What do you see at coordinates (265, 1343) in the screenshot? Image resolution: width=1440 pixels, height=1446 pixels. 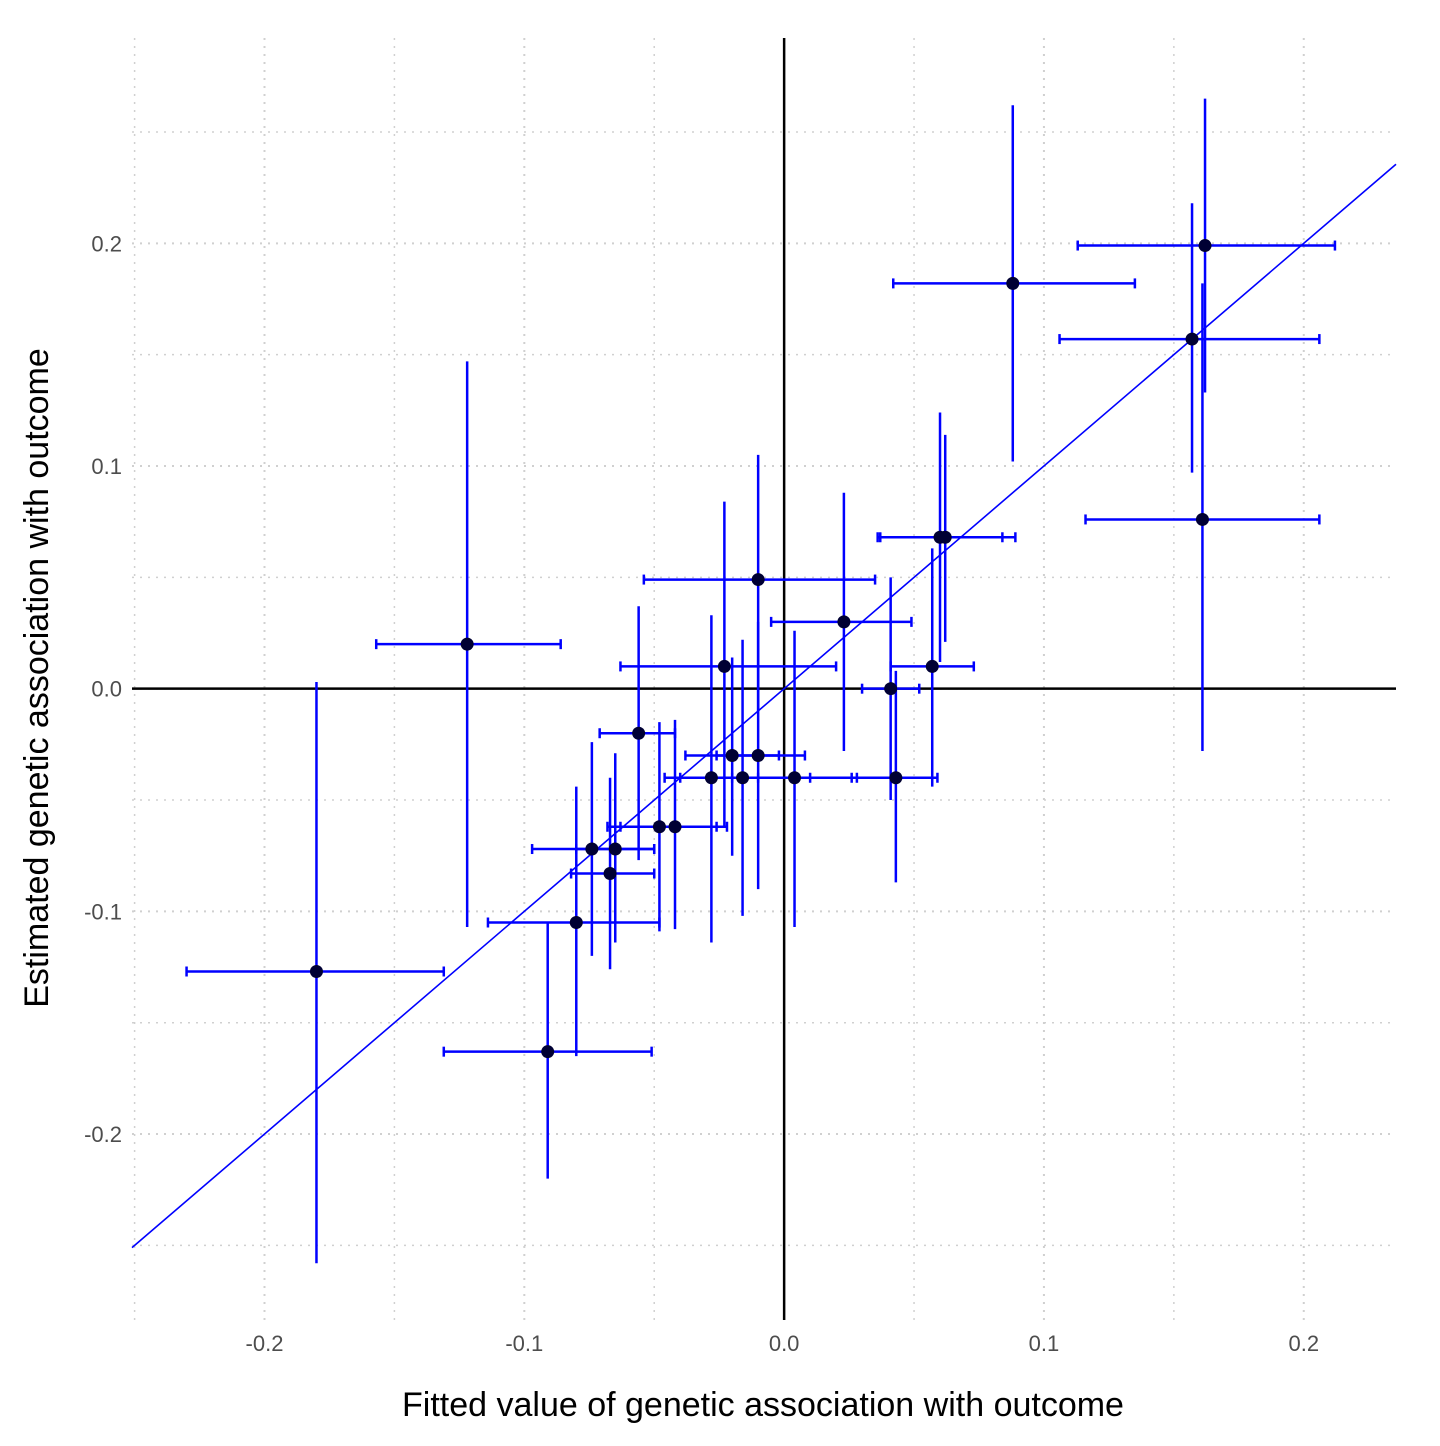 I see `x-tick-label: -0.2` at bounding box center [265, 1343].